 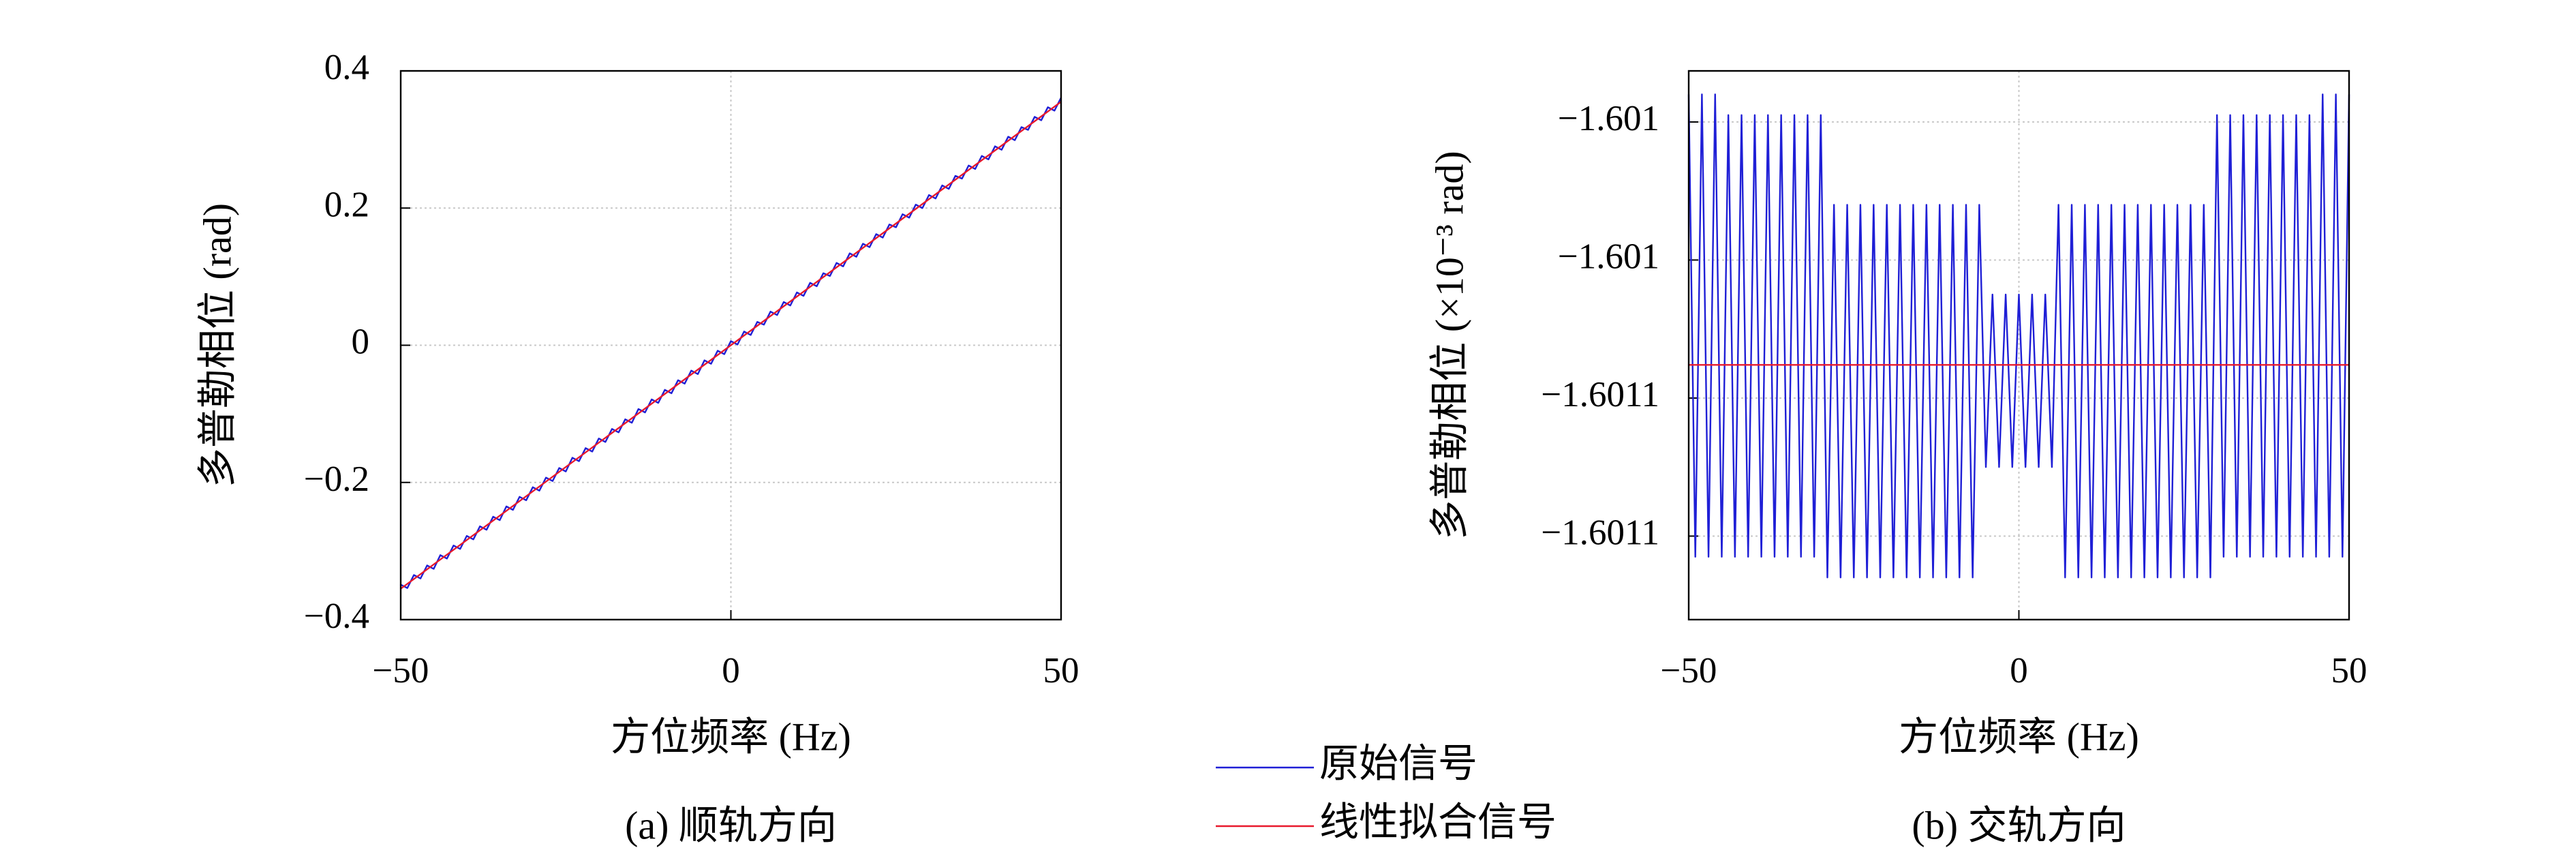 I want to click on y-tick-label: −0.2, so click(x=336, y=479).